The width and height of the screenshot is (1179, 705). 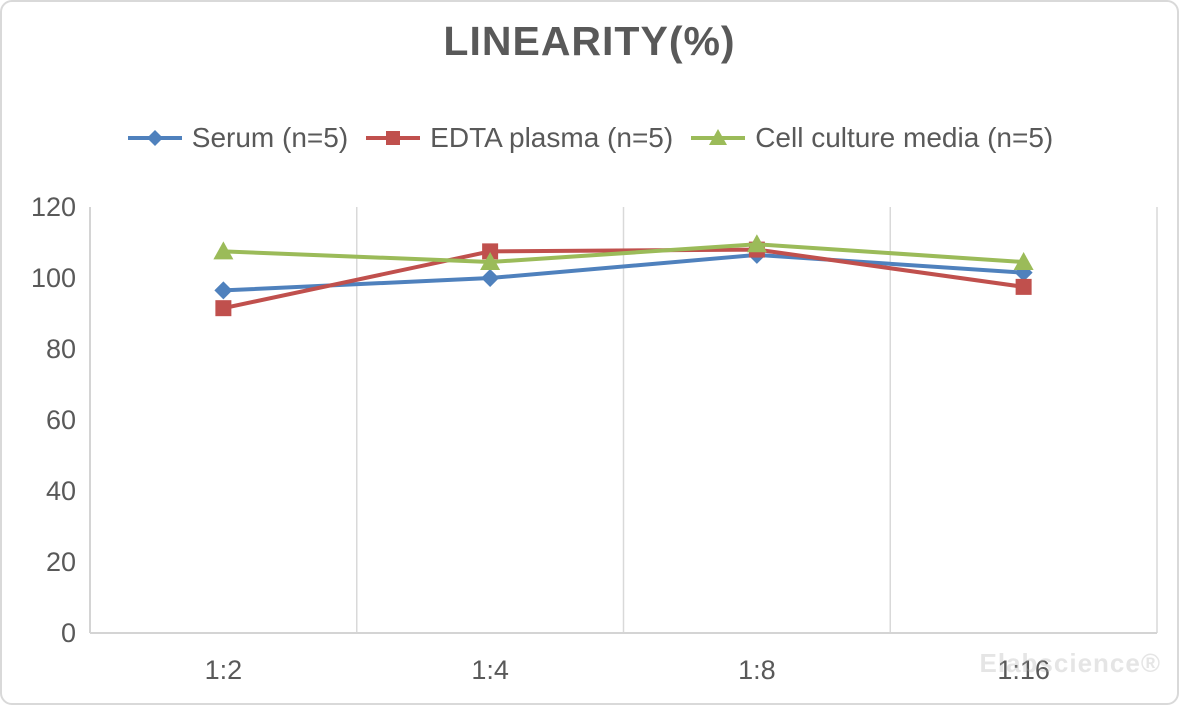 What do you see at coordinates (552, 137) in the screenshot?
I see `legend-label-1: EDTA plasma (n=5)` at bounding box center [552, 137].